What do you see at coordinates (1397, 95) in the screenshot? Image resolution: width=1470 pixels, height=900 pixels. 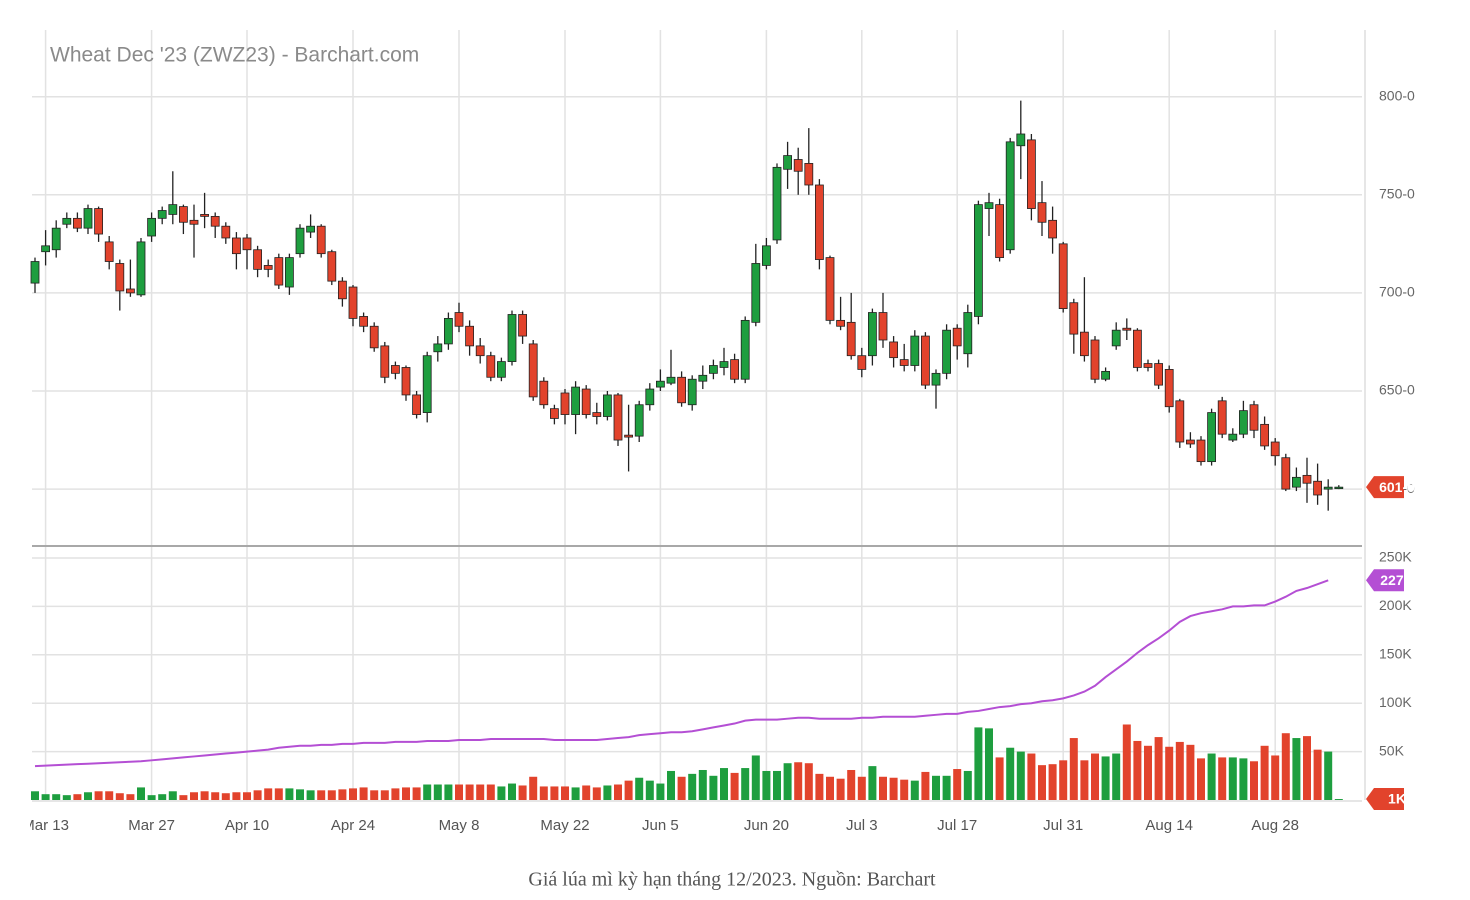 I see `y-tick-label: 800-0` at bounding box center [1397, 95].